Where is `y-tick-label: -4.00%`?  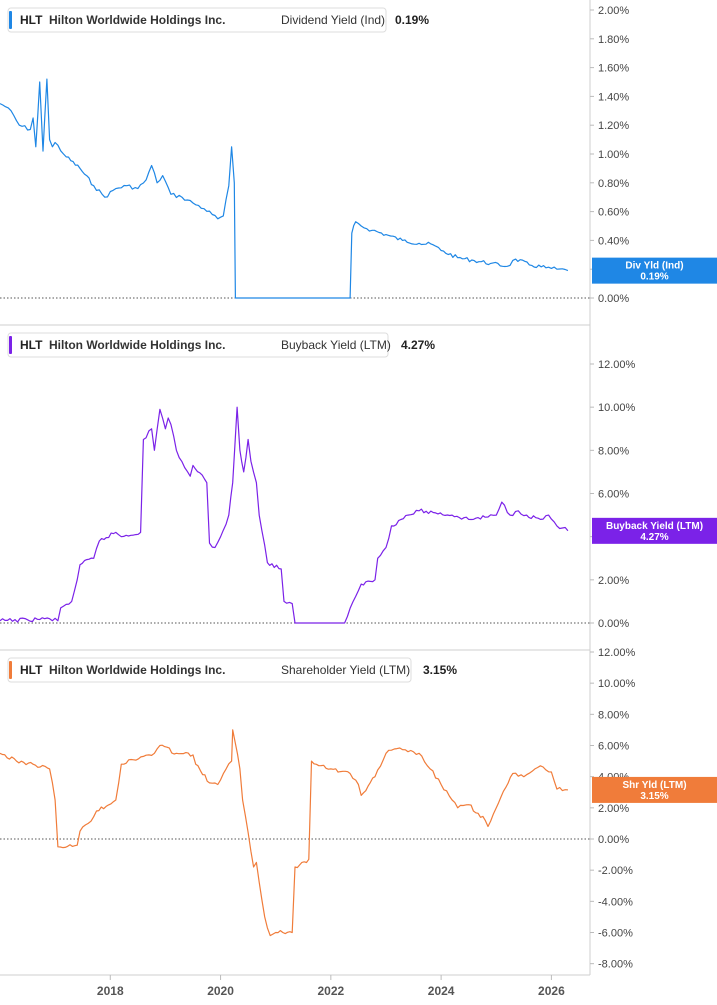 y-tick-label: -4.00% is located at coordinates (615, 902).